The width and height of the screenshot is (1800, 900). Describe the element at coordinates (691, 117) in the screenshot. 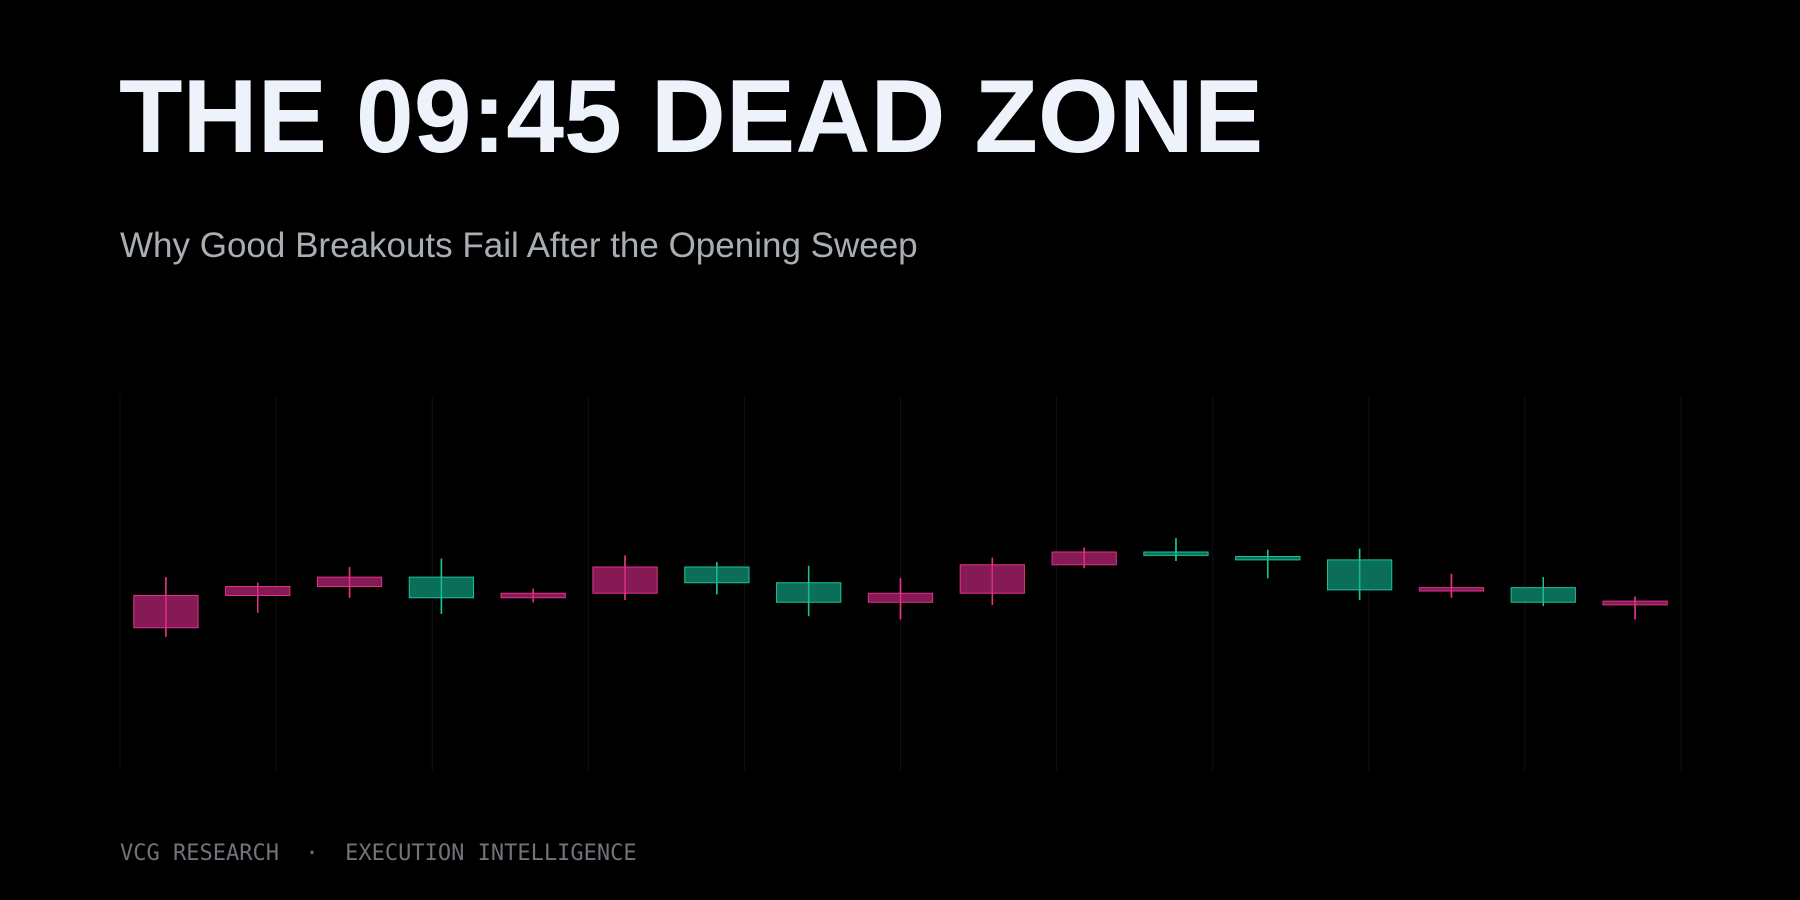

I see `chart-title: THE 09:45 DEAD ZONE` at that location.